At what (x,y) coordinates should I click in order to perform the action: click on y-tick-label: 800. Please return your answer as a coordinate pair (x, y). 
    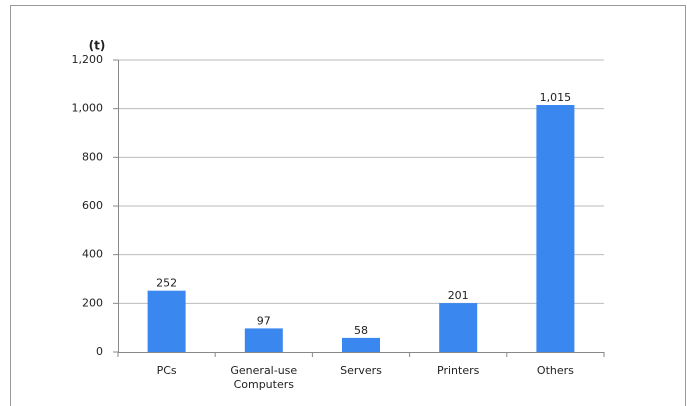
    Looking at the image, I should click on (92, 156).